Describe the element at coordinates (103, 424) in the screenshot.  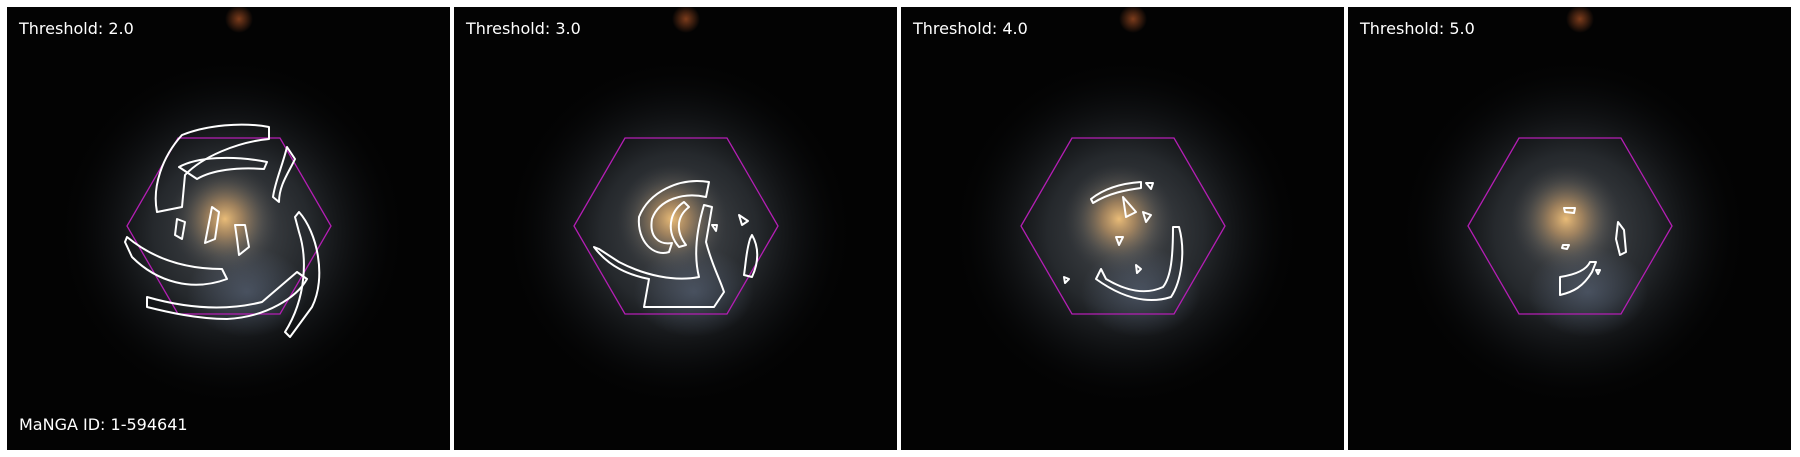
I see `manga-id-label: MaNGA ID: 1-594641` at that location.